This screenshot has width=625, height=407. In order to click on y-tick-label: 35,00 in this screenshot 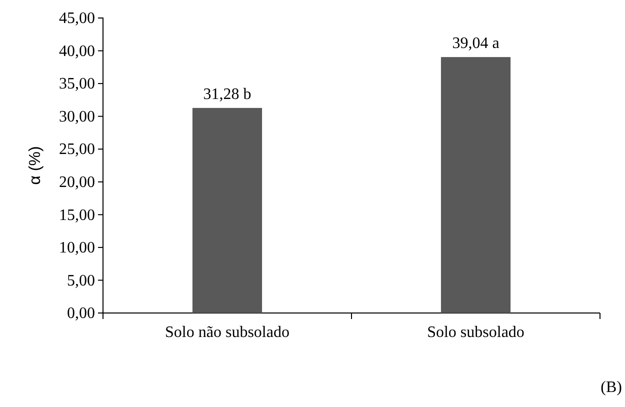, I will do `click(77, 84)`.